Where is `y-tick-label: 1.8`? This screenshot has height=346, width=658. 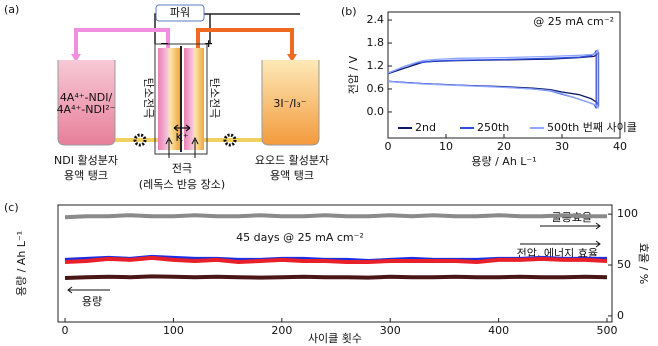
y-tick-label: 1.8 is located at coordinates (376, 42).